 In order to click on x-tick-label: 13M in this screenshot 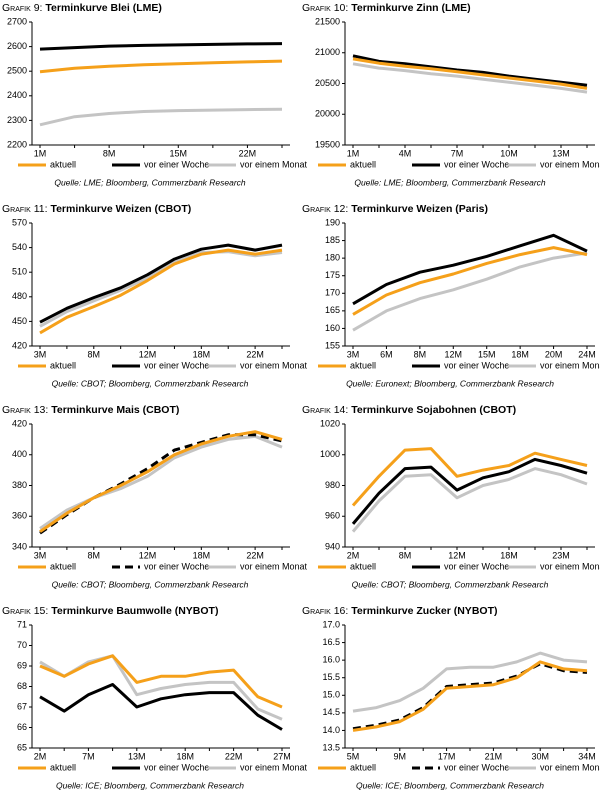, I will do `click(561, 153)`.